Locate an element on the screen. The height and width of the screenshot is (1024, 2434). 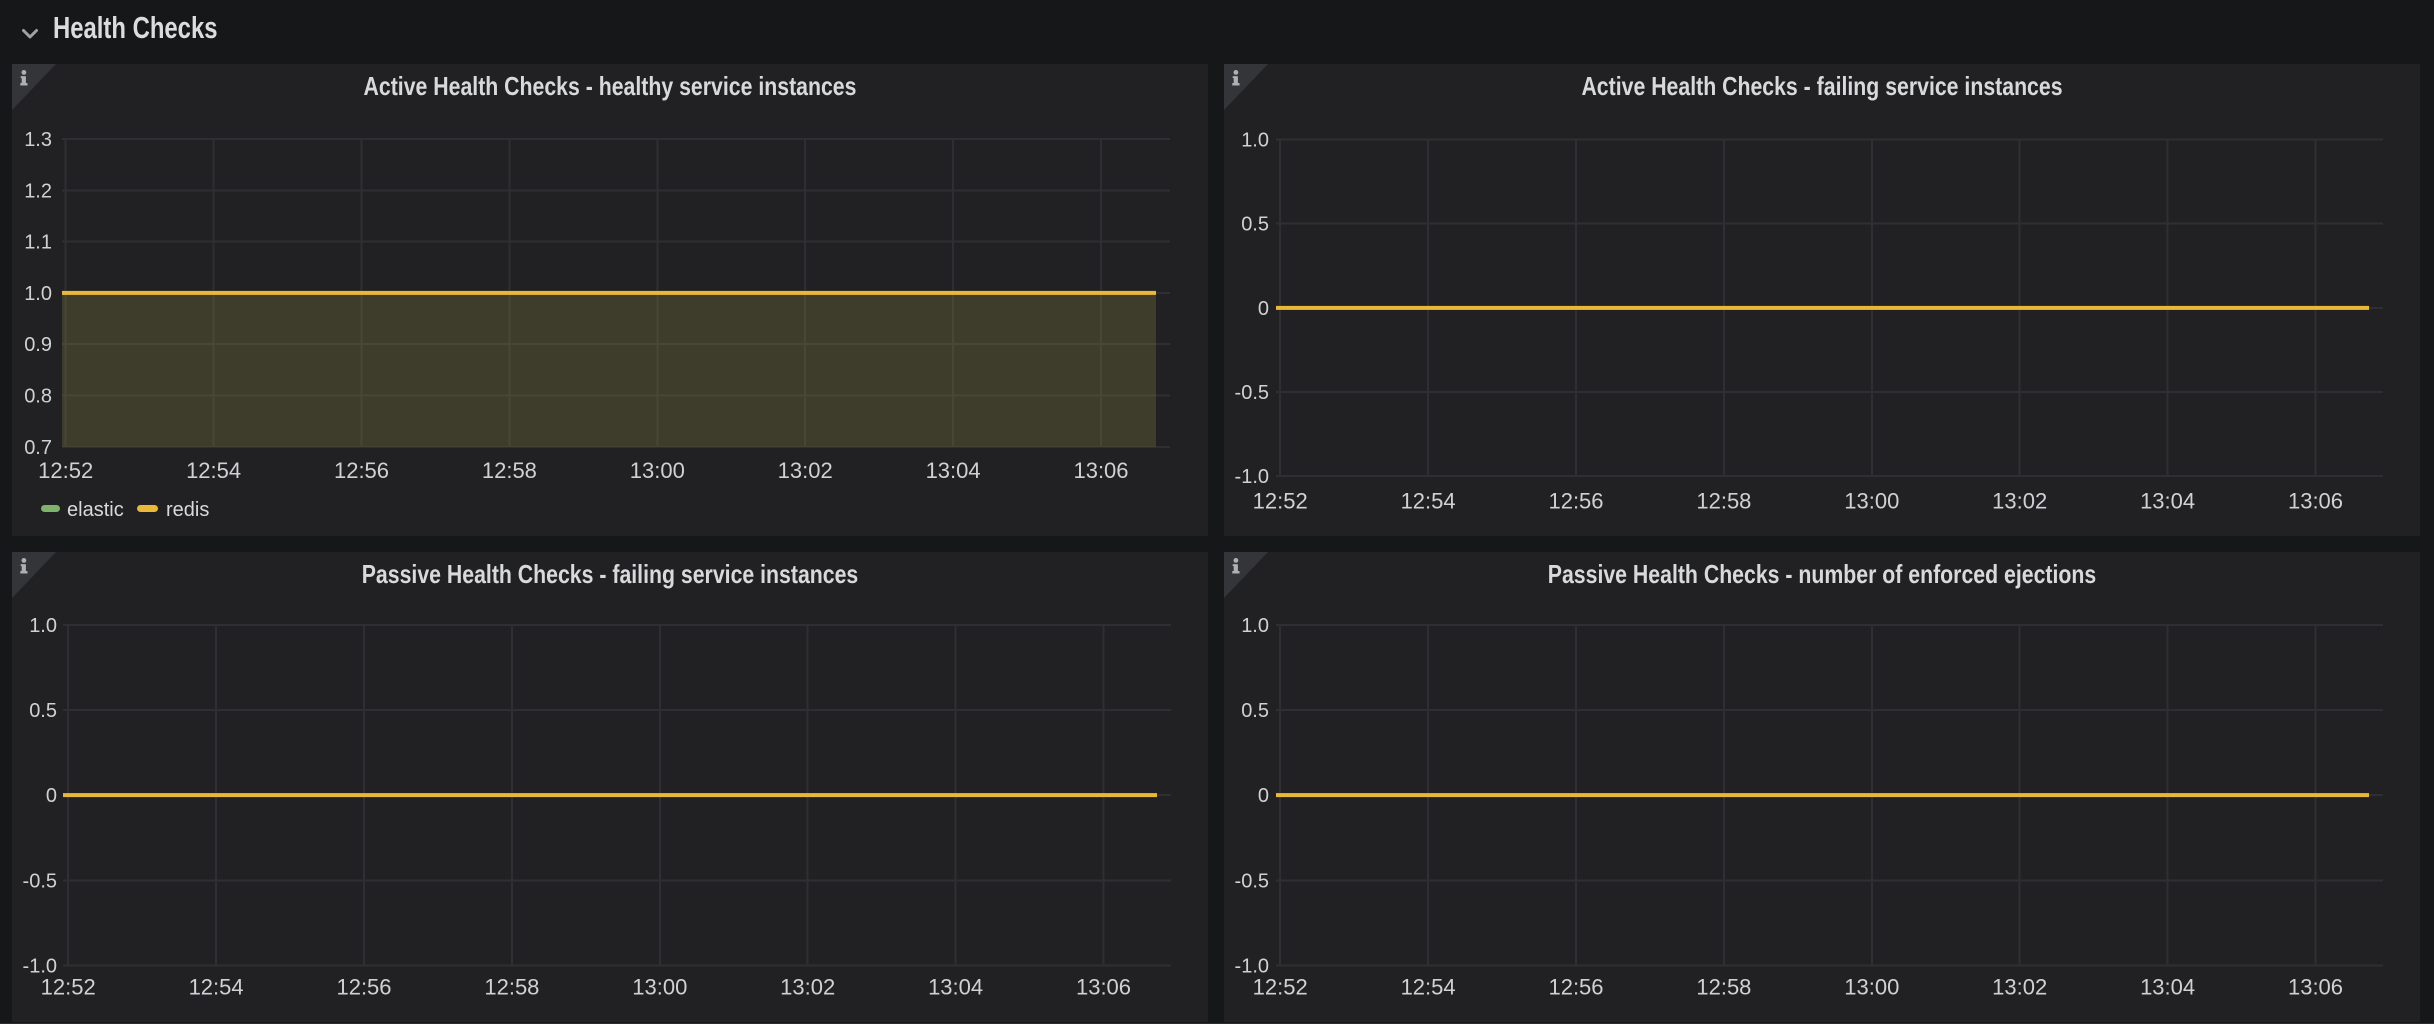
svg-text: 1.1 is located at coordinates (38, 243).